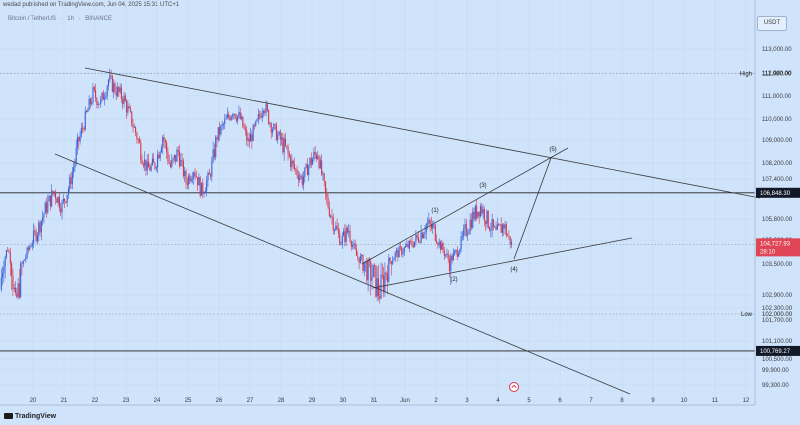 The width and height of the screenshot is (800, 425). What do you see at coordinates (30, 416) in the screenshot?
I see `brand-logo: TradingView` at bounding box center [30, 416].